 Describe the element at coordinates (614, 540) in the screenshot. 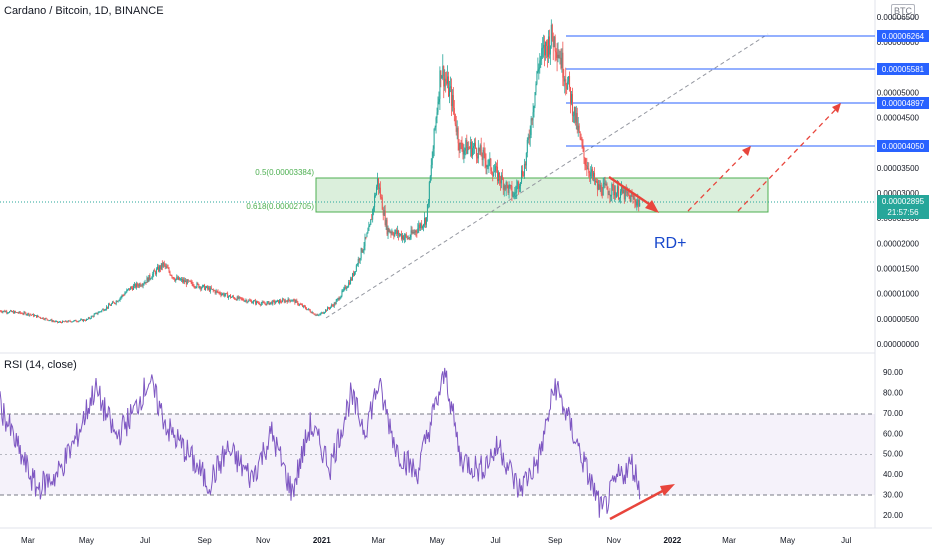

I see `time-tick: Nov` at that location.